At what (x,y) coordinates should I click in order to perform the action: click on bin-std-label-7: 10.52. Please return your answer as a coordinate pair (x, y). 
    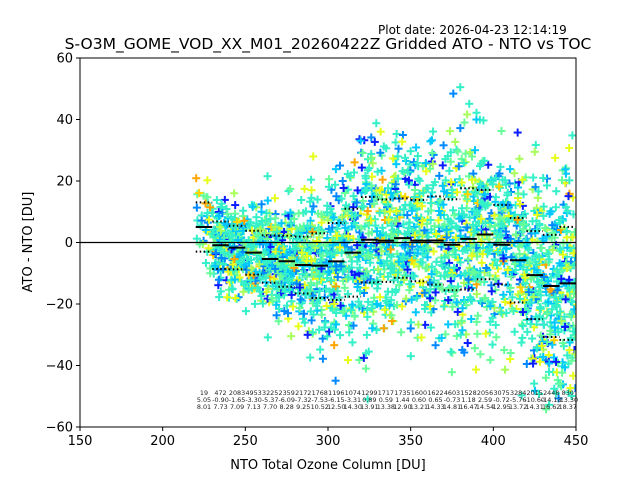
    Looking at the image, I should click on (320, 407).